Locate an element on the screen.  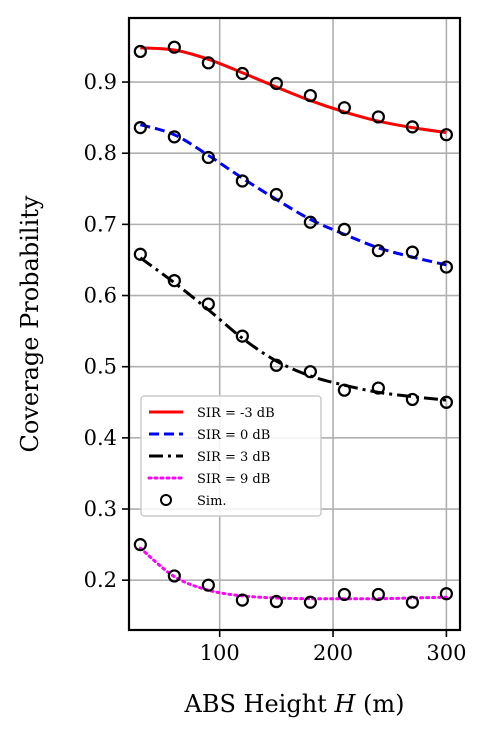
x-axis-label-unit: (m) is located at coordinates (379, 704).